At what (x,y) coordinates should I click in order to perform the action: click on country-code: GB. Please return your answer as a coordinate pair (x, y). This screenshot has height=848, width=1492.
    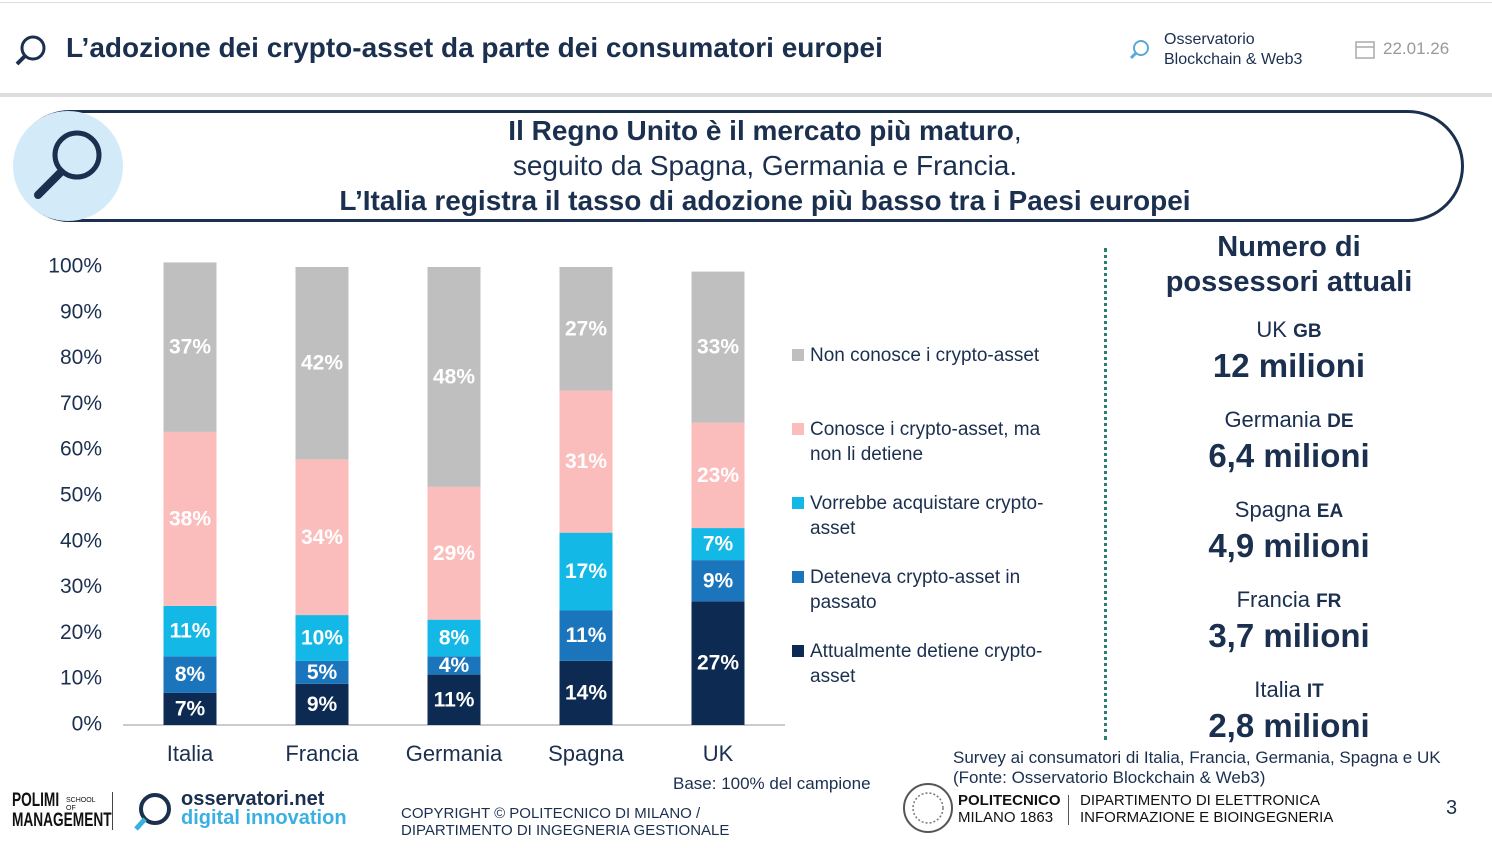
    Looking at the image, I should click on (1307, 331).